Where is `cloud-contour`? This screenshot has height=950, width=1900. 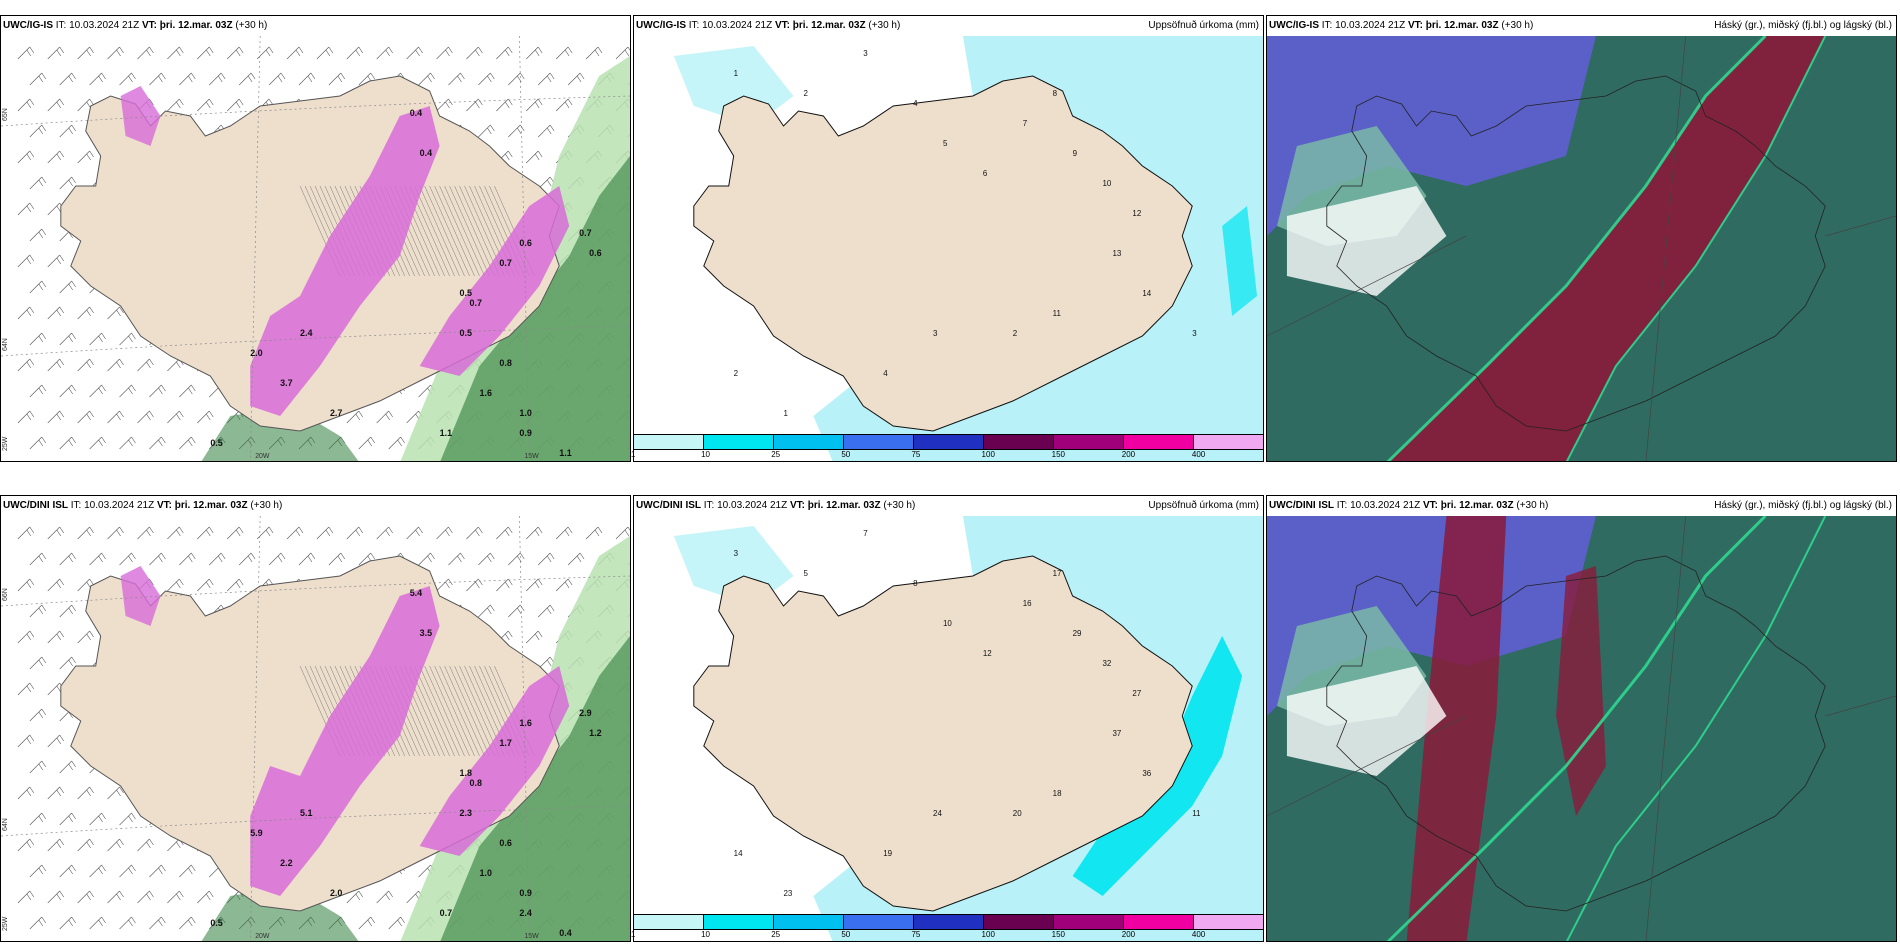 cloud-contour is located at coordinates (1696, 248).